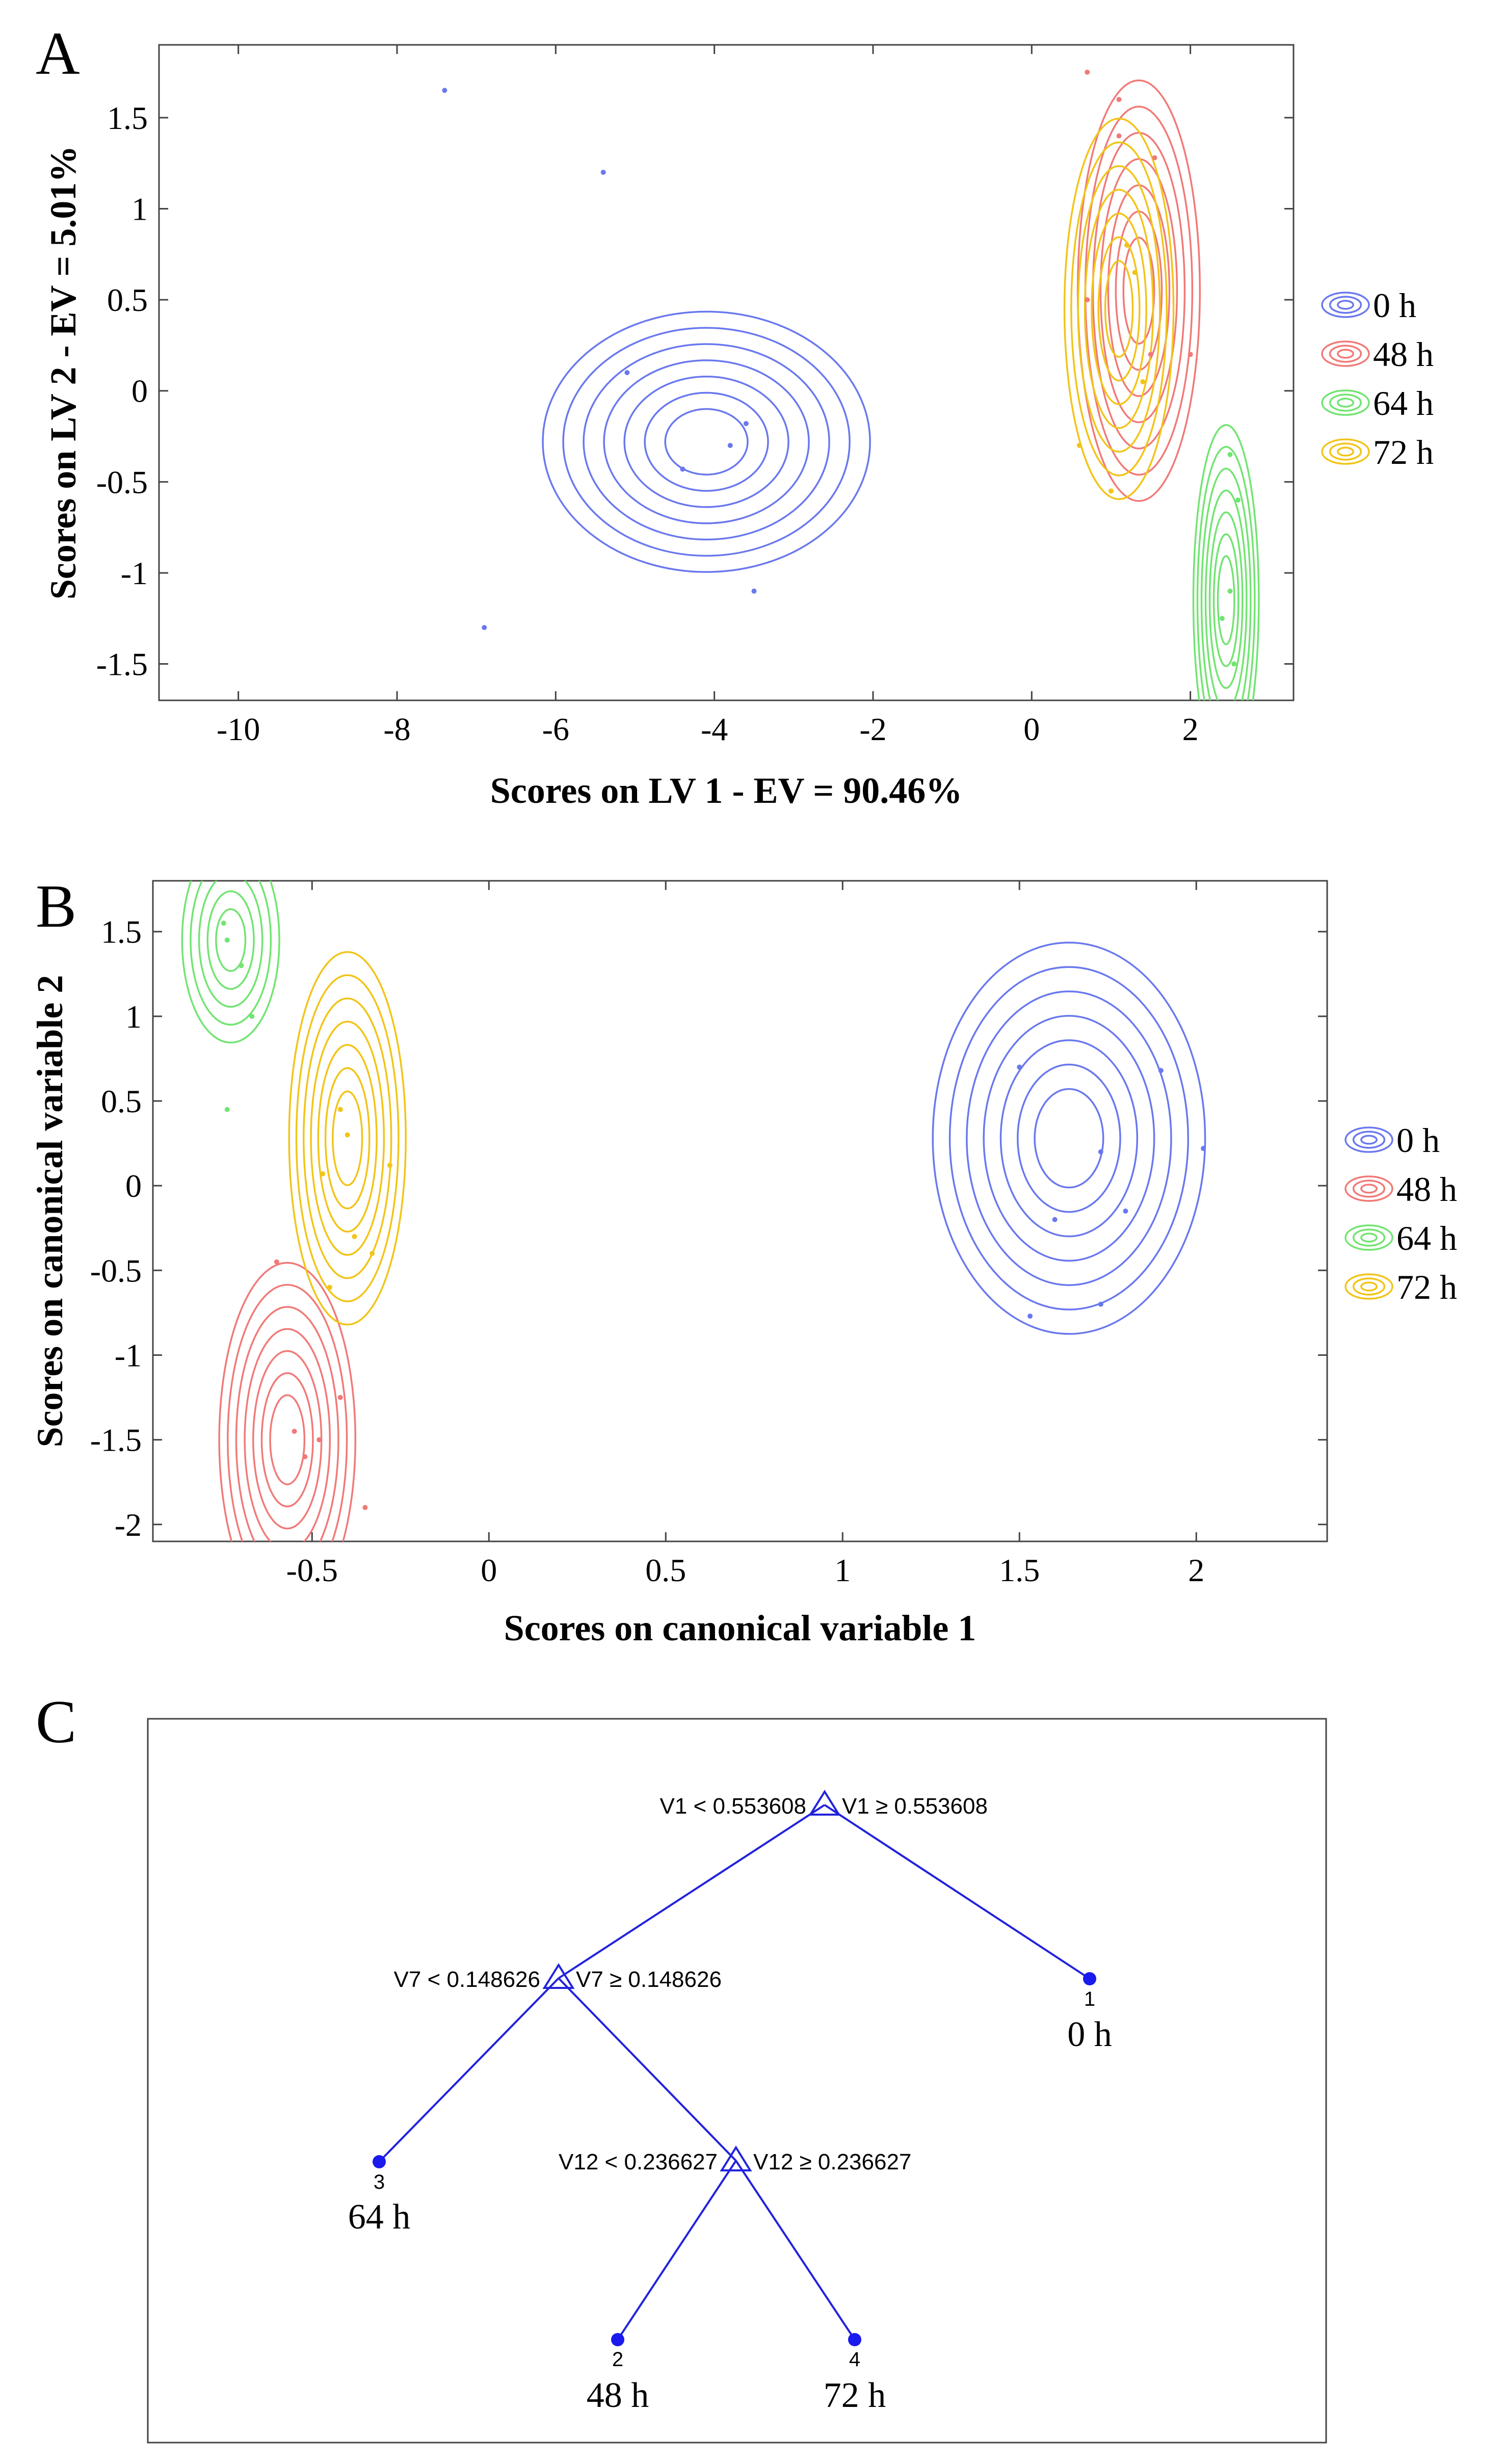 The image size is (1504, 2464). I want to click on tree-node-n1: V1 < 0.553608 V1 ≥ 0.553608, so click(824, 1805).